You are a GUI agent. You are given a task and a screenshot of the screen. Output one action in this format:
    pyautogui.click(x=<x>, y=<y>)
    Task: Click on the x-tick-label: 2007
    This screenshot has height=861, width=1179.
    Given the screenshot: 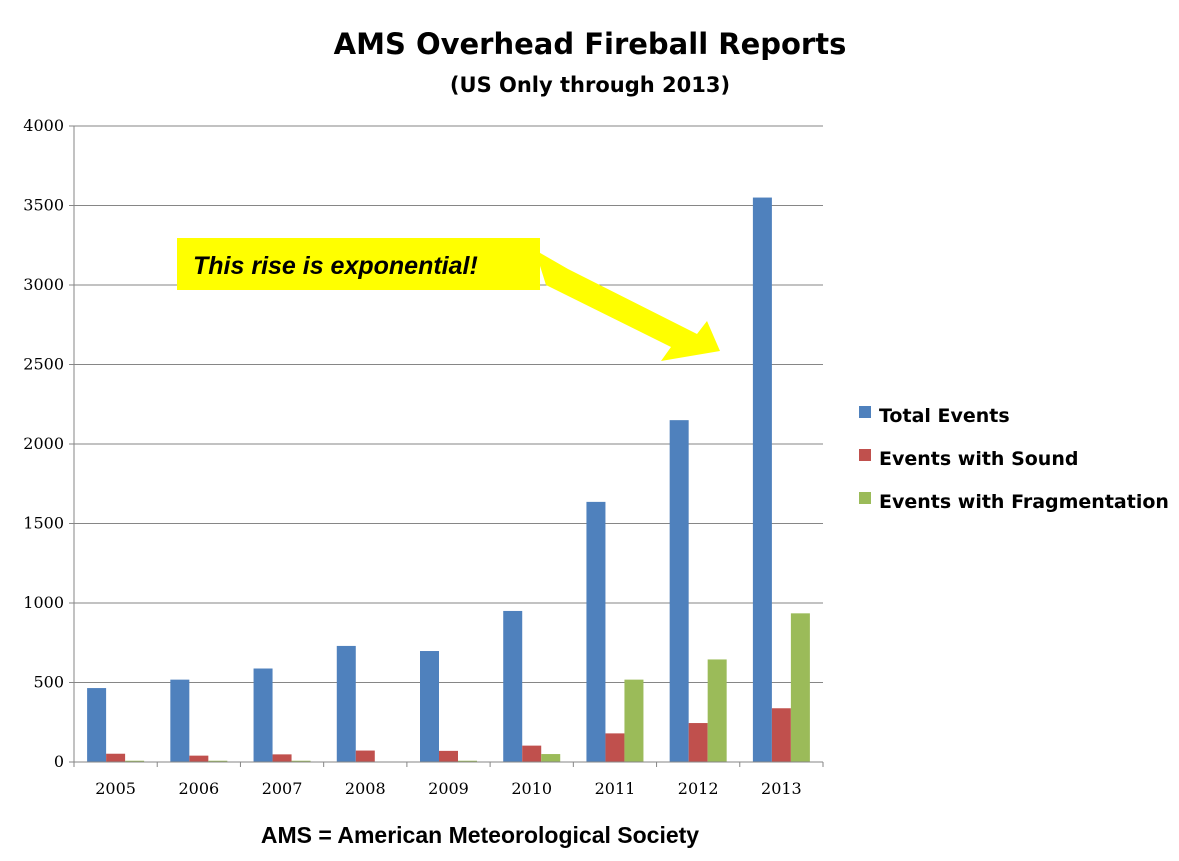 What is the action you would take?
    pyautogui.click(x=282, y=788)
    